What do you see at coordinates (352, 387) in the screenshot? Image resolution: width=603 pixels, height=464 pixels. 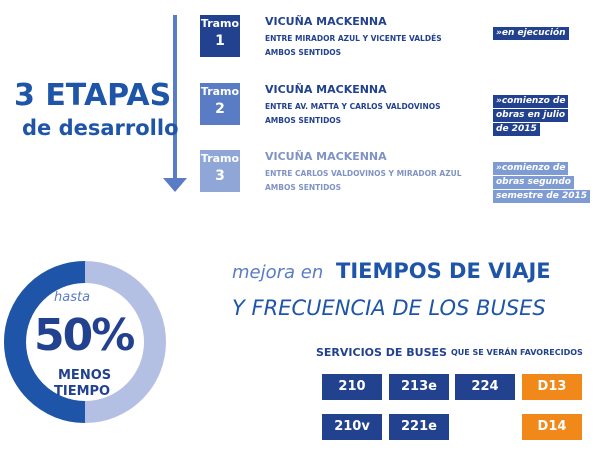 I see `bus-route: 210` at bounding box center [352, 387].